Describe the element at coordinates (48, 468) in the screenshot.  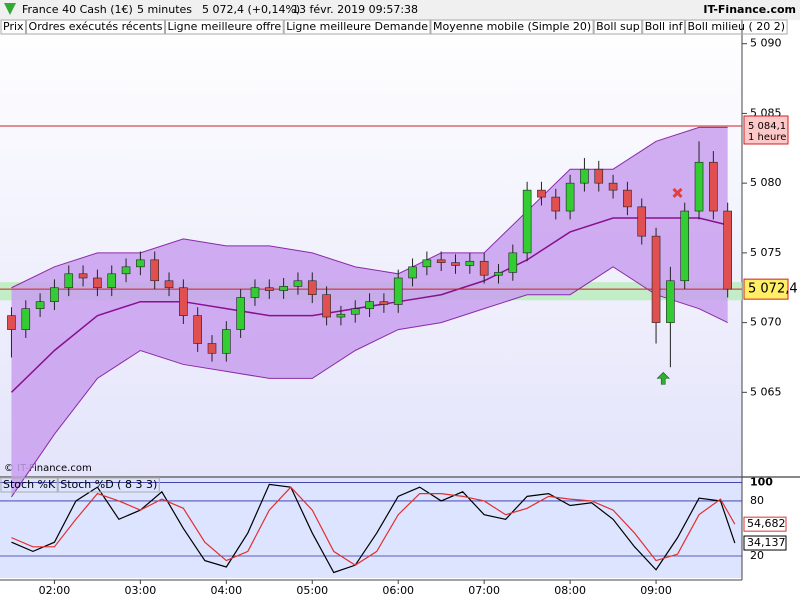
I see `watermark: © IT-Finance.com` at that location.